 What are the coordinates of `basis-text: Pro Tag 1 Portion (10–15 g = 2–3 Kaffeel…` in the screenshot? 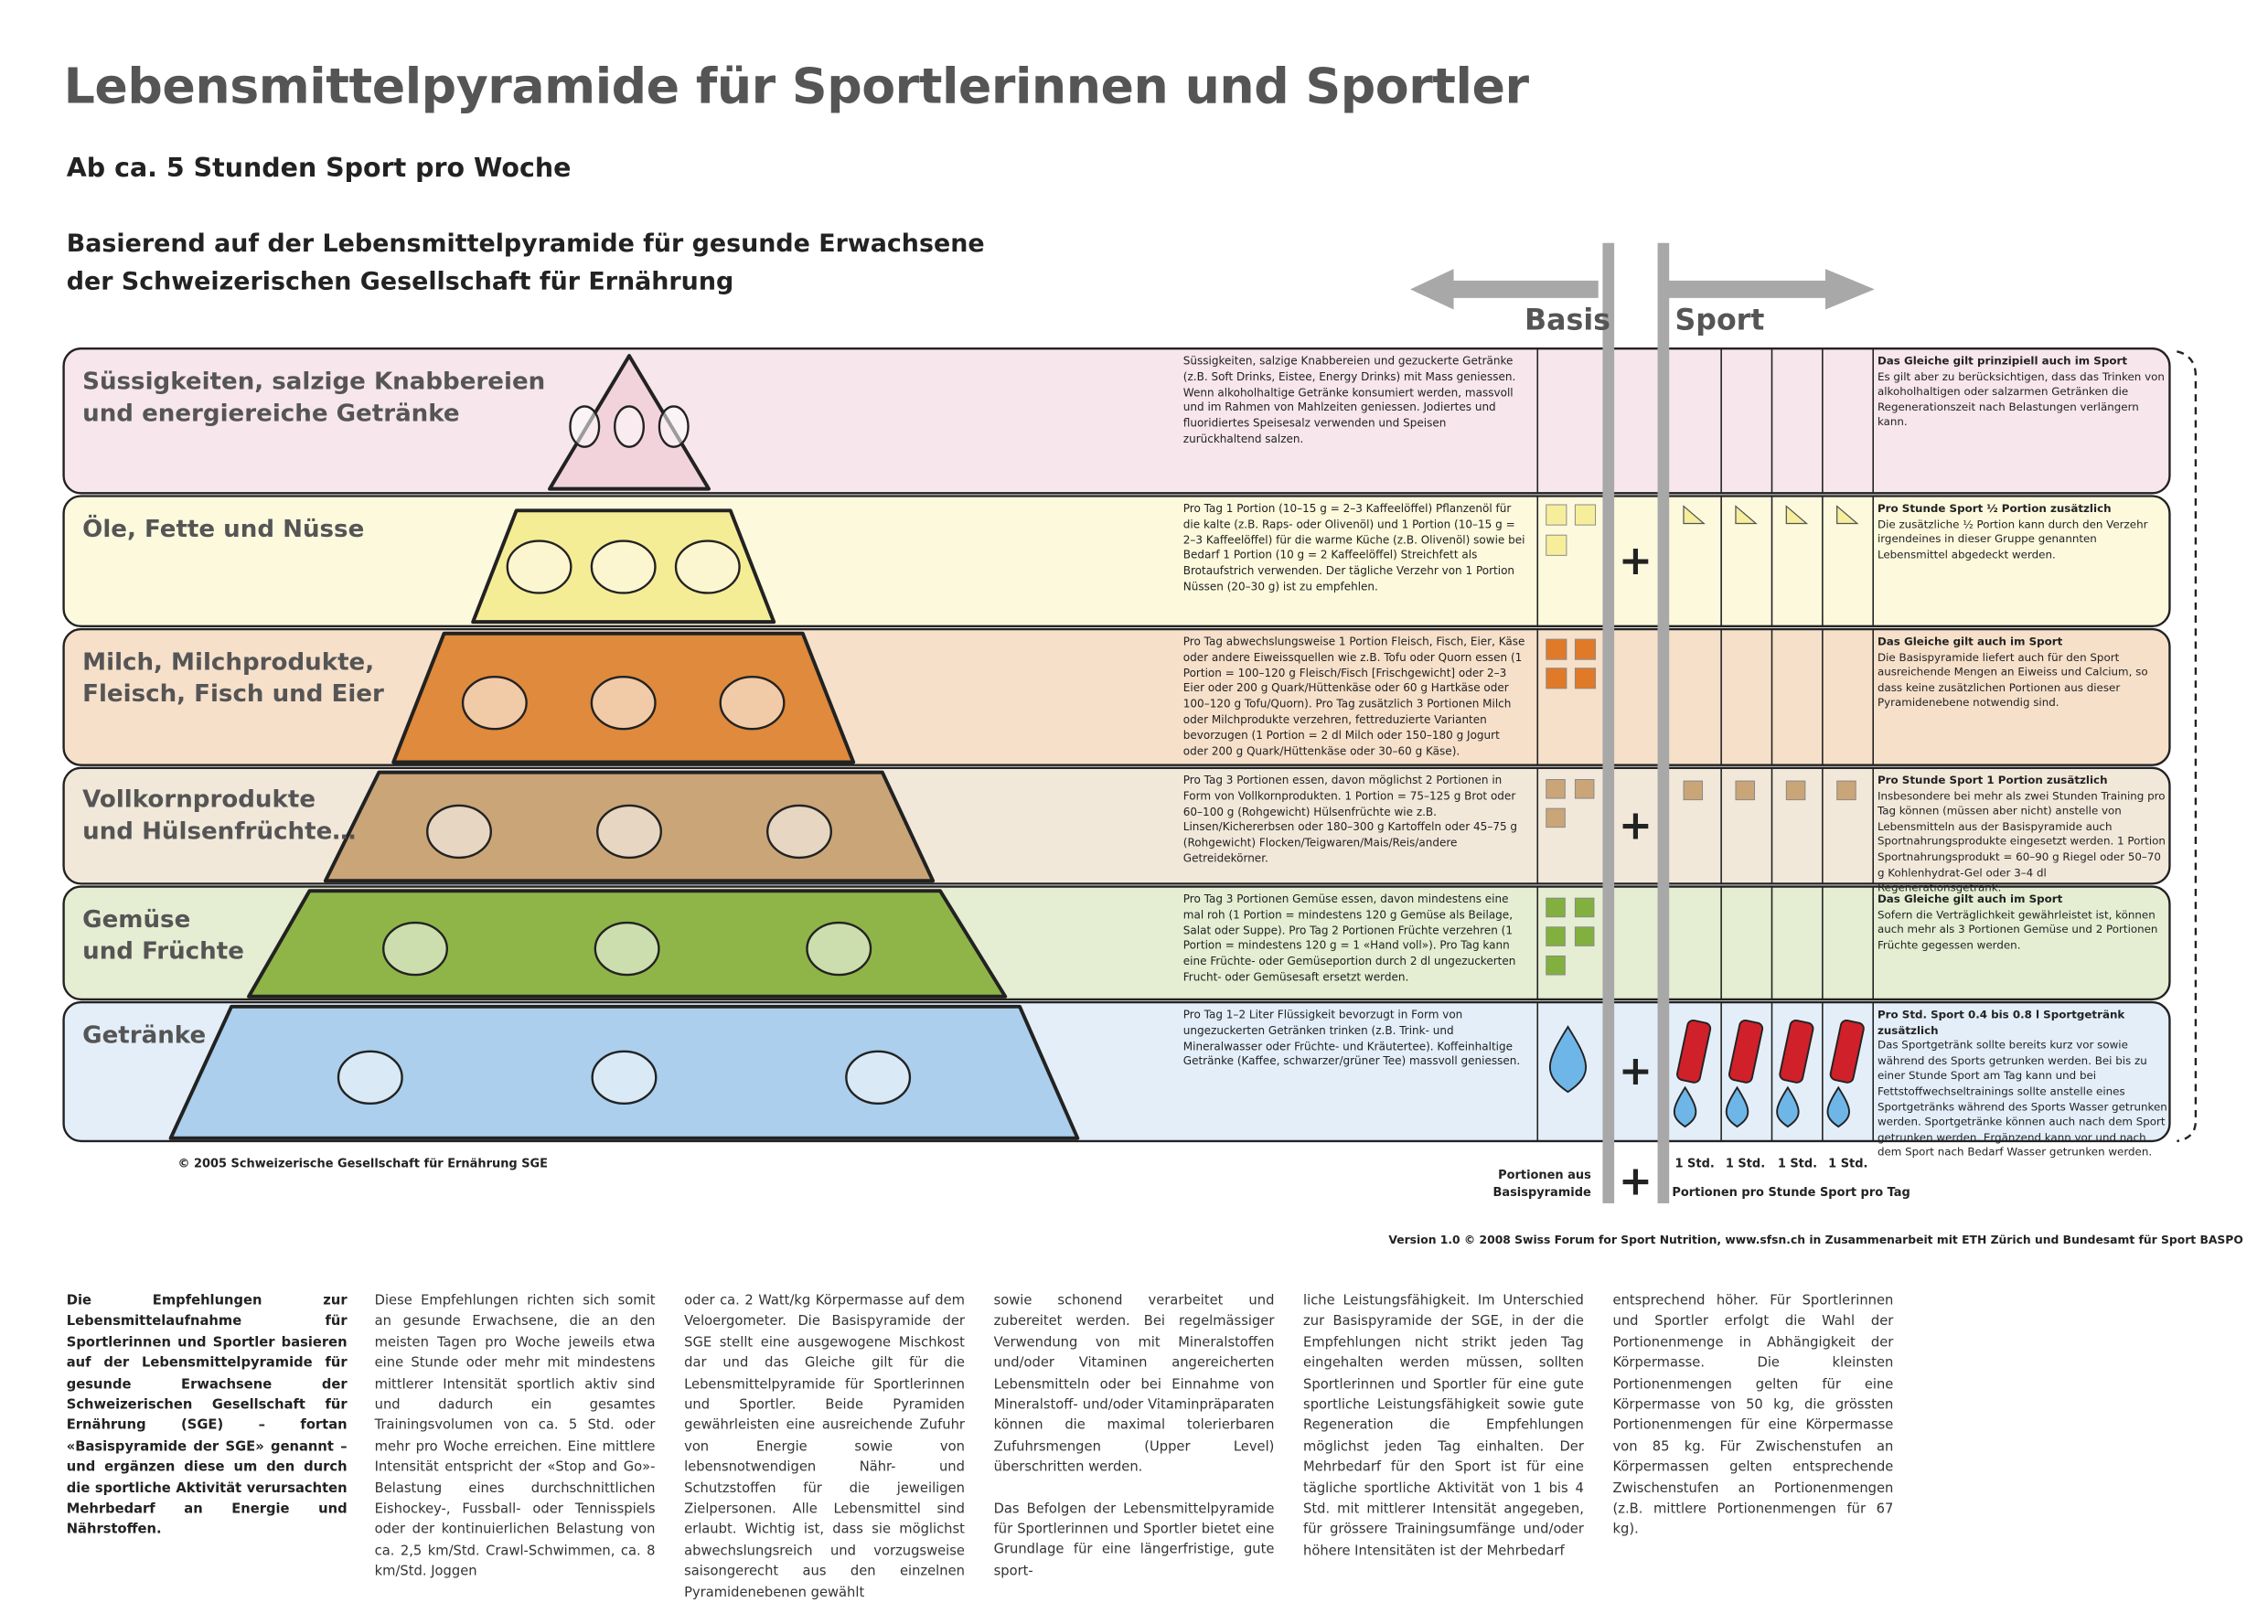 It's located at (1353, 547).